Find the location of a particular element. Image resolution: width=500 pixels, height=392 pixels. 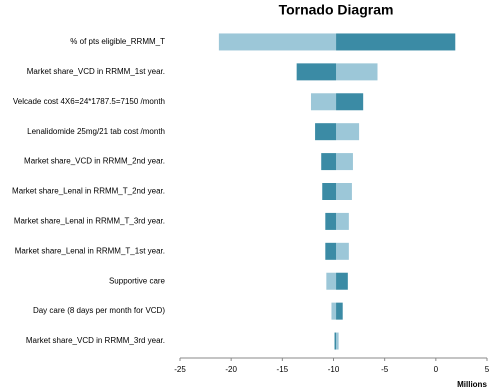

x-tick-label: 0 is located at coordinates (436, 369).